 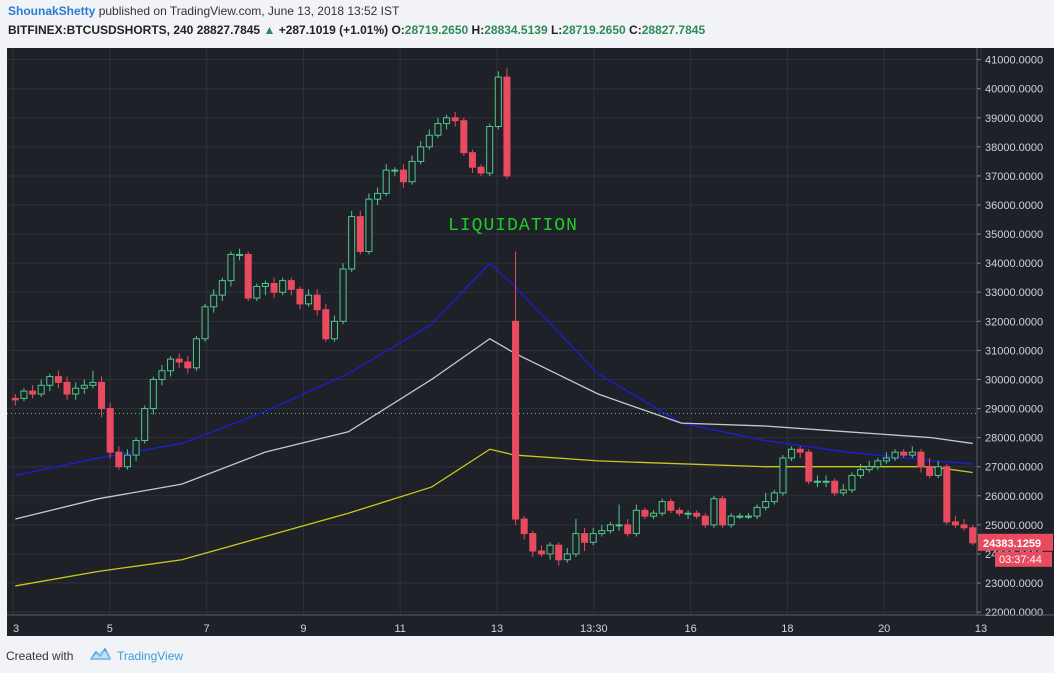 I want to click on x-tick-label: 7, so click(x=207, y=629).